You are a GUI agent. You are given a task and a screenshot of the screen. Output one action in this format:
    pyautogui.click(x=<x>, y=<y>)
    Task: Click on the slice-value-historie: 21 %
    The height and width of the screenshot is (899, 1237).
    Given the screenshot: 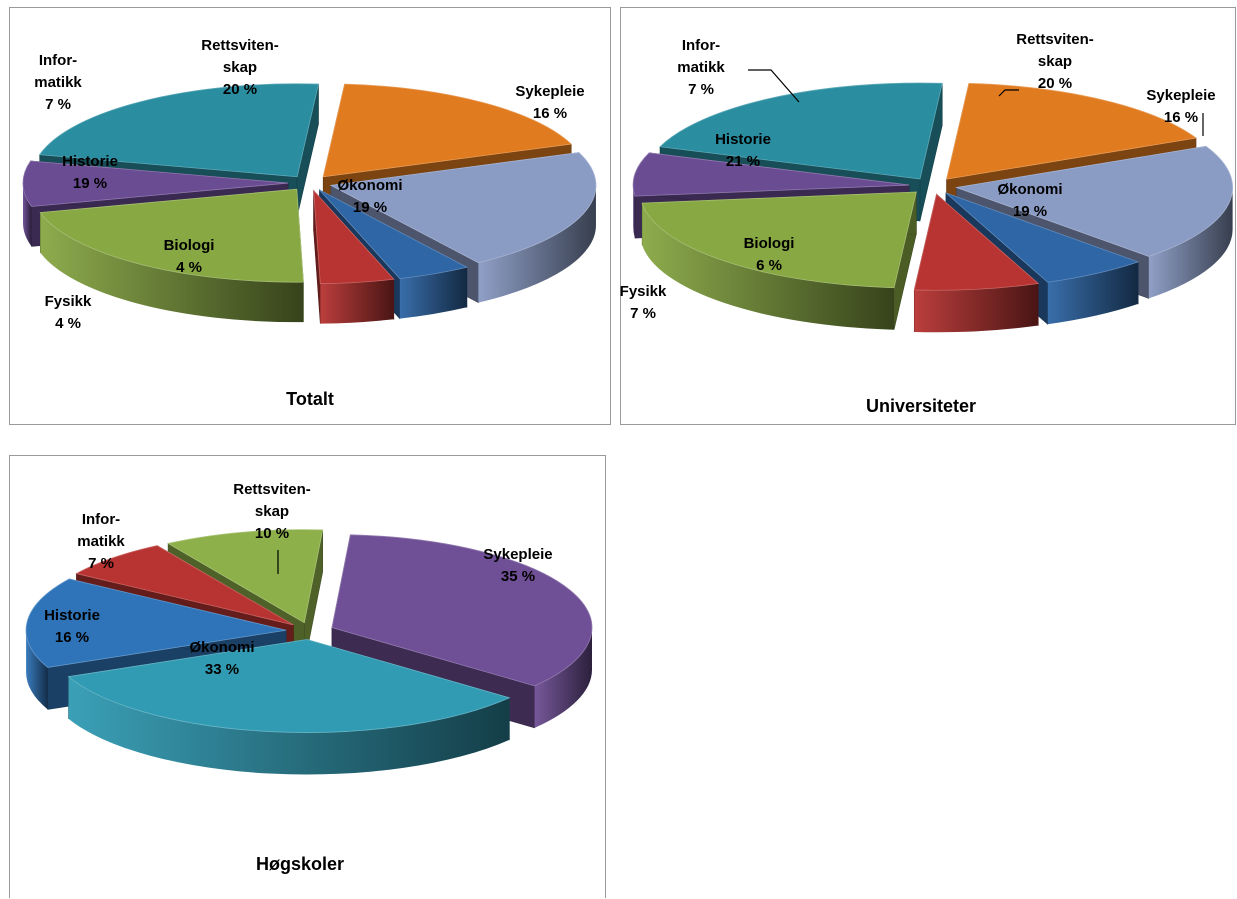 What is the action you would take?
    pyautogui.click(x=743, y=161)
    